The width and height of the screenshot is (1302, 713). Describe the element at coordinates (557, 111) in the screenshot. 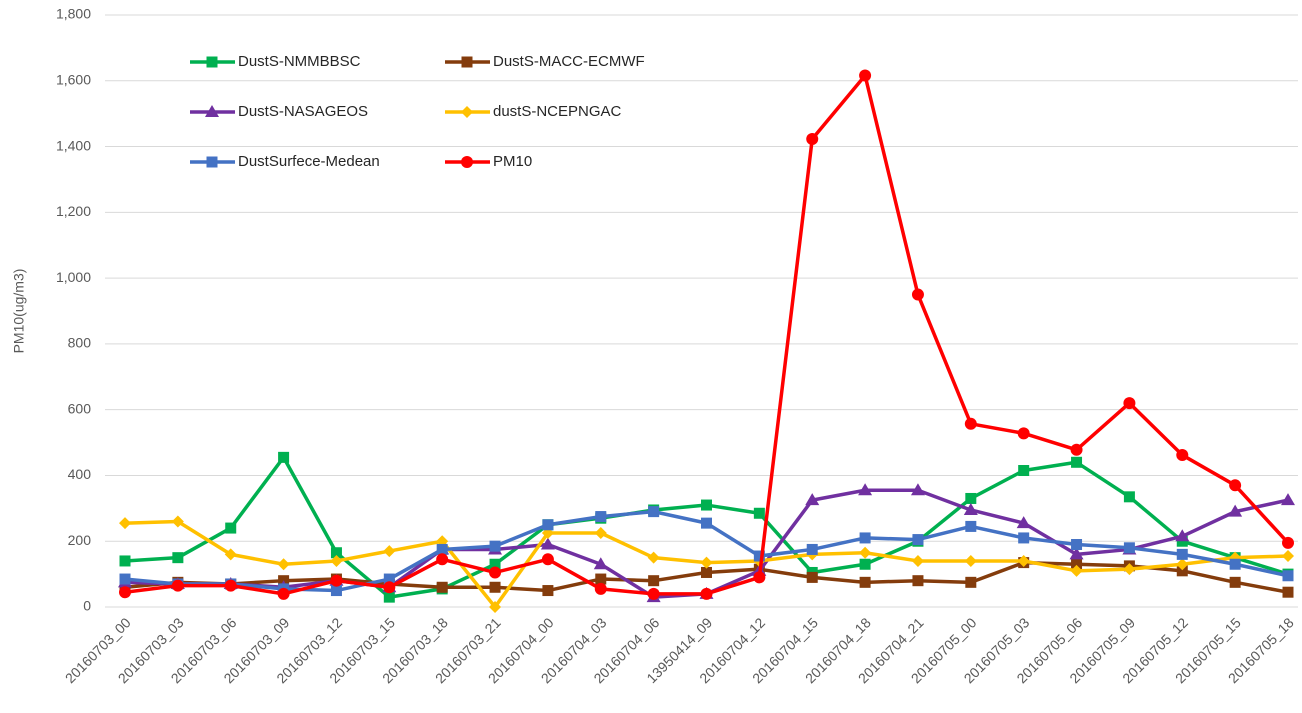

I see `legend-label: dustS-NCEPNGAC` at that location.